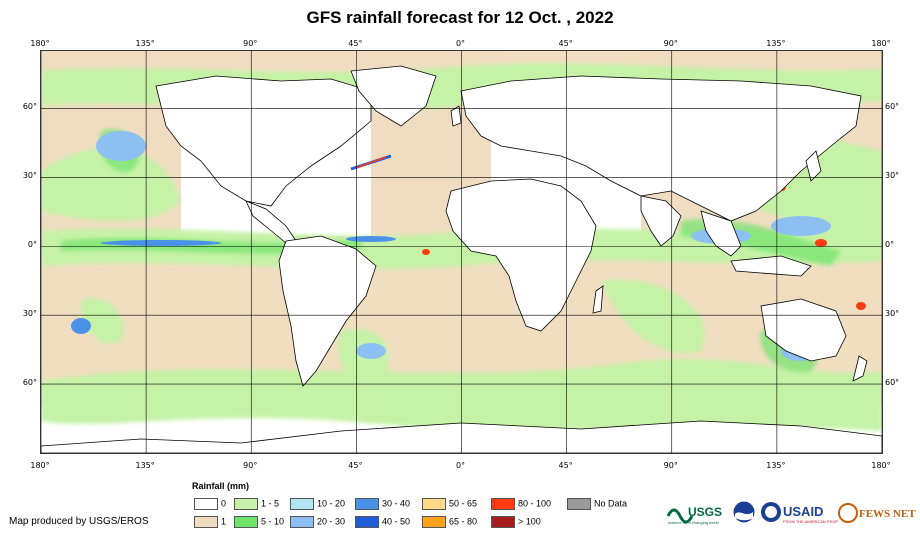 The width and height of the screenshot is (920, 539). I want to click on indonesia, so click(771, 266).